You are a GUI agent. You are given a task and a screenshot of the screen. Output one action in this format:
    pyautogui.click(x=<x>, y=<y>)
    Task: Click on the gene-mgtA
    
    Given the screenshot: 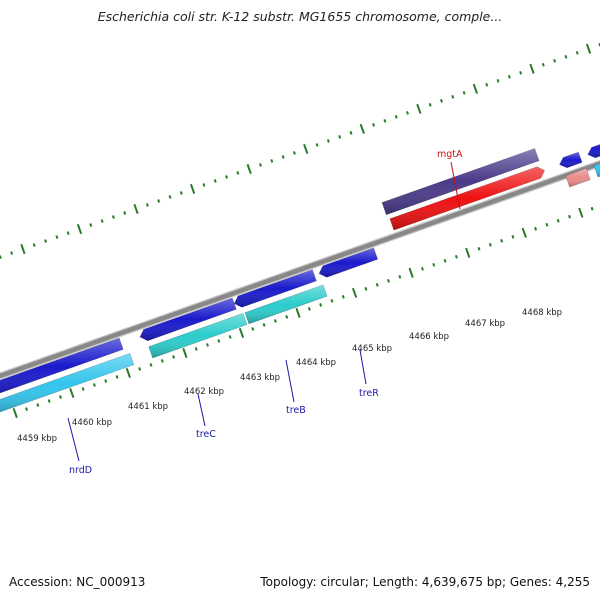 What is the action you would take?
    pyautogui.click(x=460, y=182)
    